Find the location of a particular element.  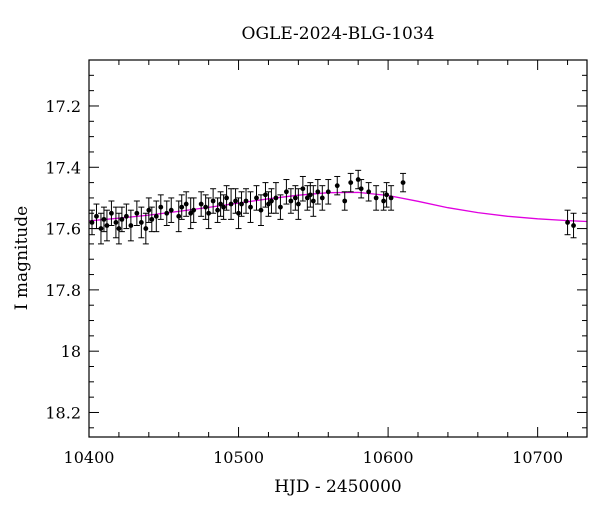

y-axis-label: I magnitude is located at coordinates (22, 258).